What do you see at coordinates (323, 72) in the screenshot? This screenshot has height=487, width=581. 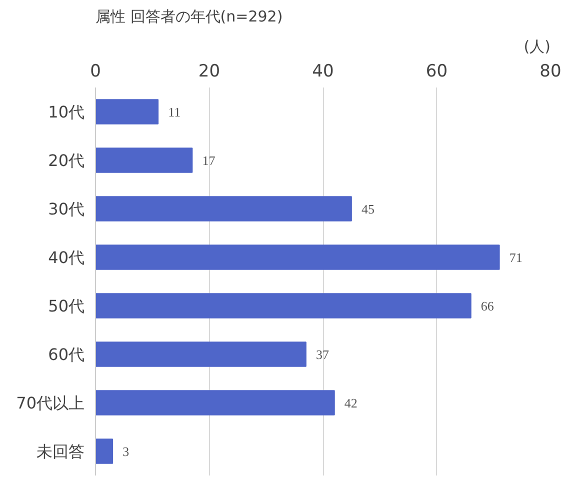 I see `x-tick-label: 40` at bounding box center [323, 72].